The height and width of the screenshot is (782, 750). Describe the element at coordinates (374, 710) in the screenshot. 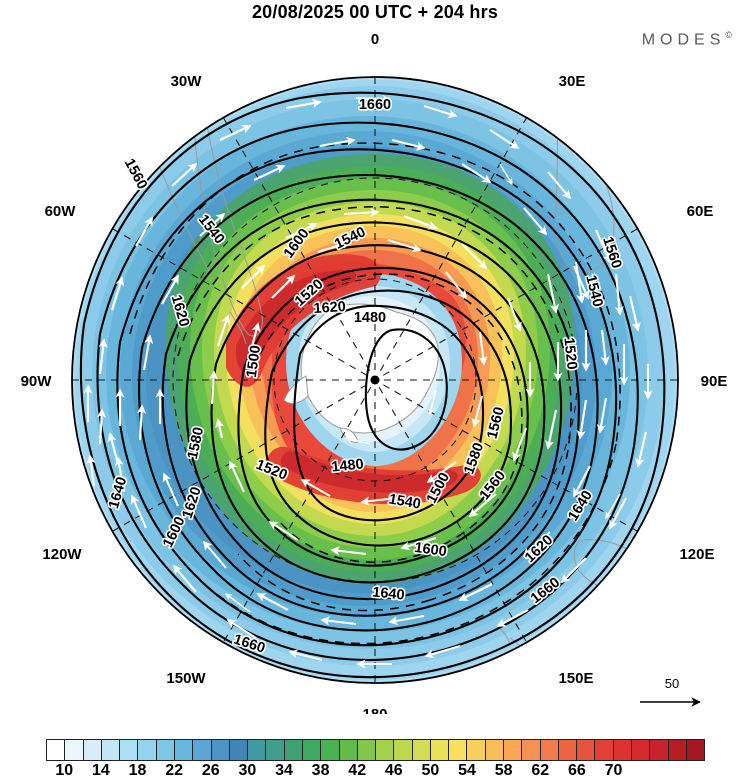

I see `lon-label-180: 180` at that location.